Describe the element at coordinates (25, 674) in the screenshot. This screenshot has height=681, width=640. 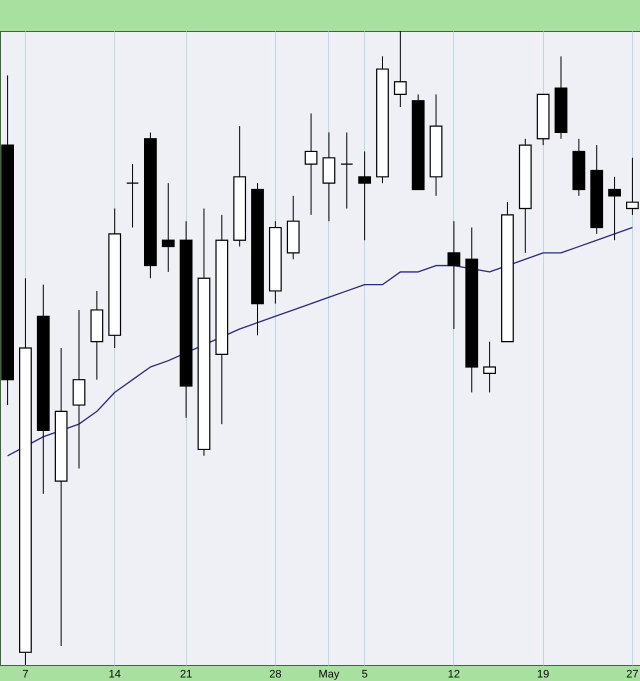
I see `x-tick-label: 7` at that location.